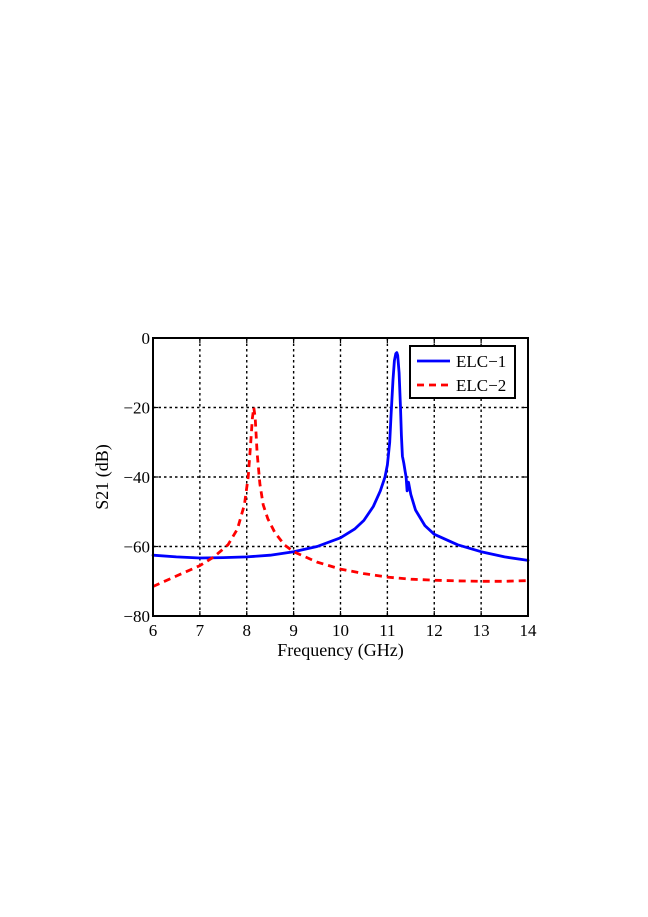  What do you see at coordinates (102, 477) in the screenshot?
I see `y-axis-label: S21 (dB)` at bounding box center [102, 477].